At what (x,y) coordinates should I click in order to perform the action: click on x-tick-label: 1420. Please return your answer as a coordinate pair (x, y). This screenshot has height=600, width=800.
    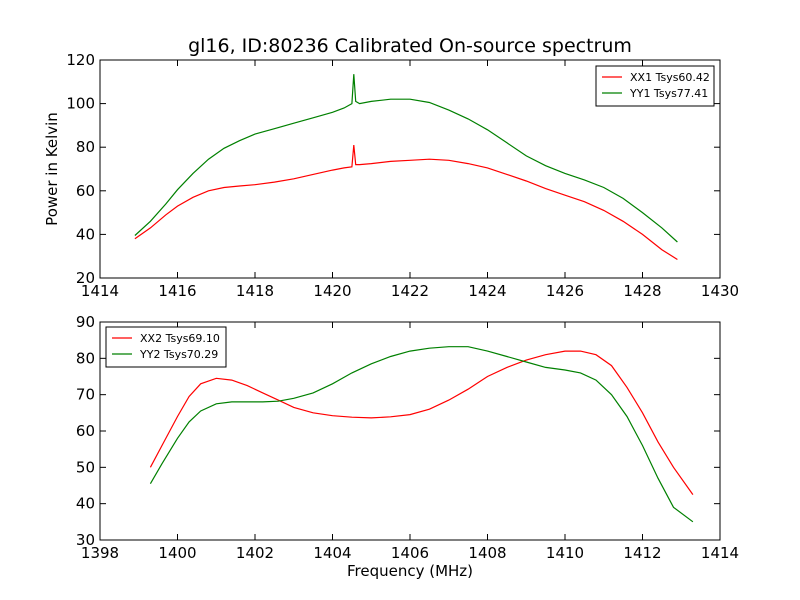
    Looking at the image, I should click on (332, 291).